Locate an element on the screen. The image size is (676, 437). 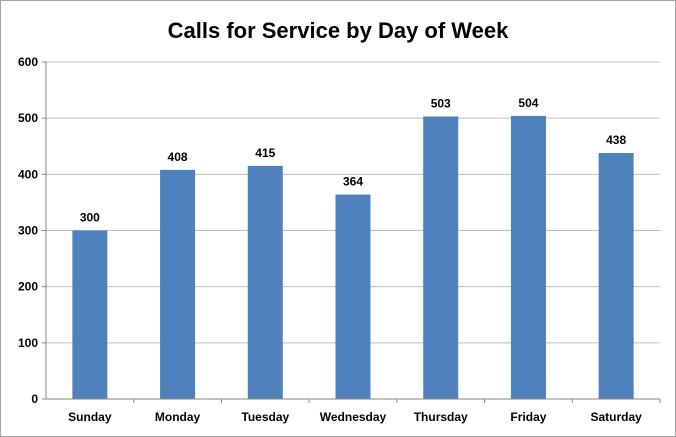
y-tick-label: 500 is located at coordinates (28, 118).